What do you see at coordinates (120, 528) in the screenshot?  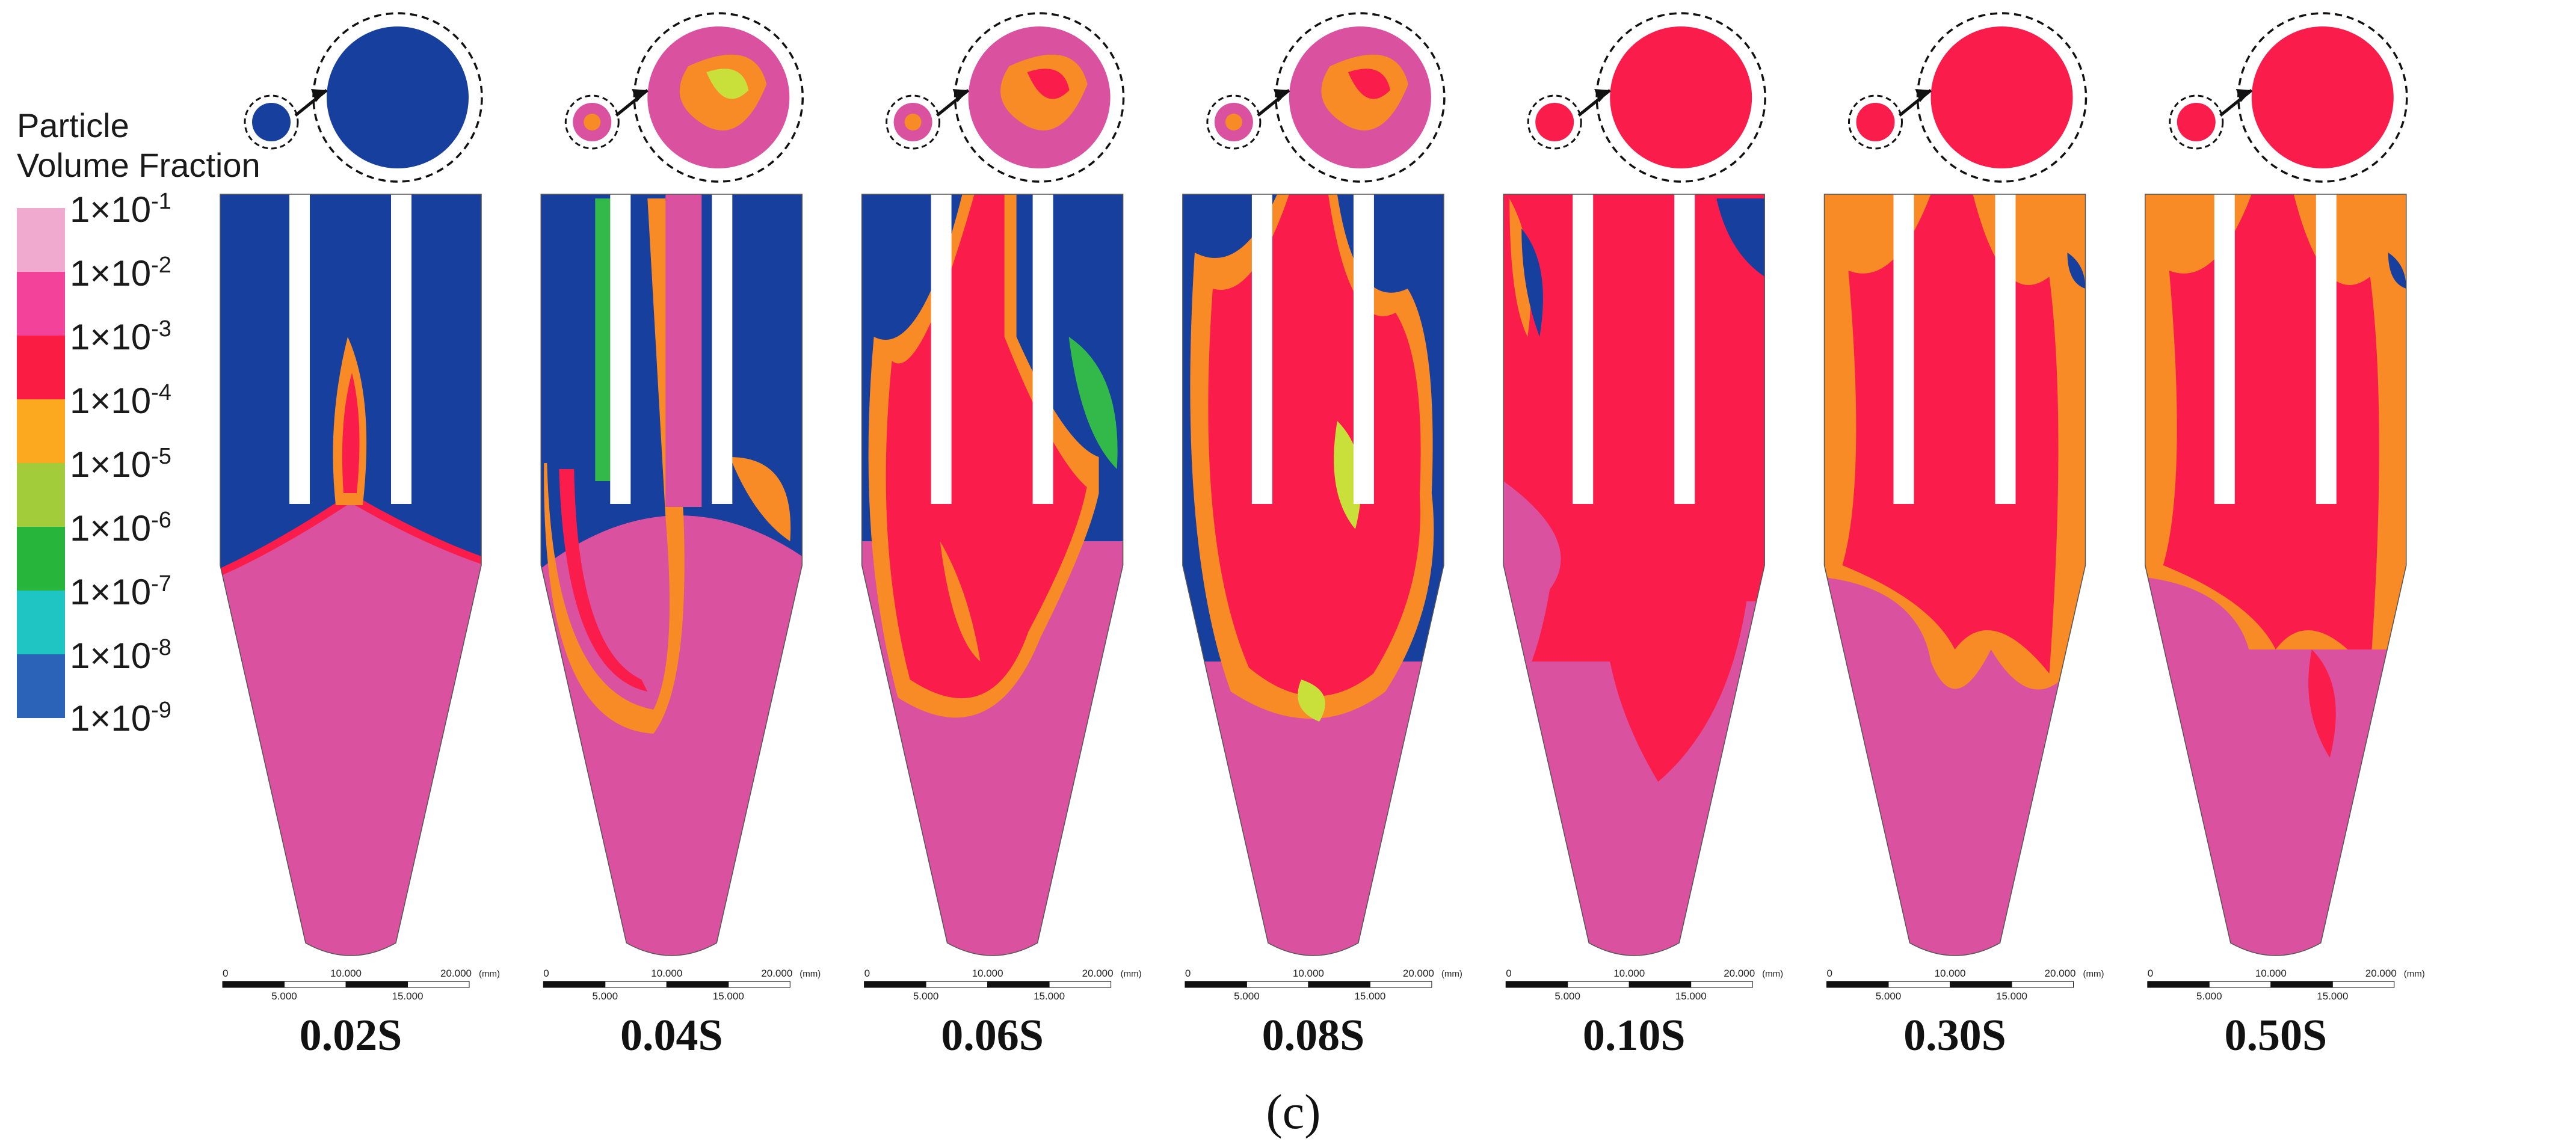 I see `legend-label: 1×10⁻⁶` at bounding box center [120, 528].